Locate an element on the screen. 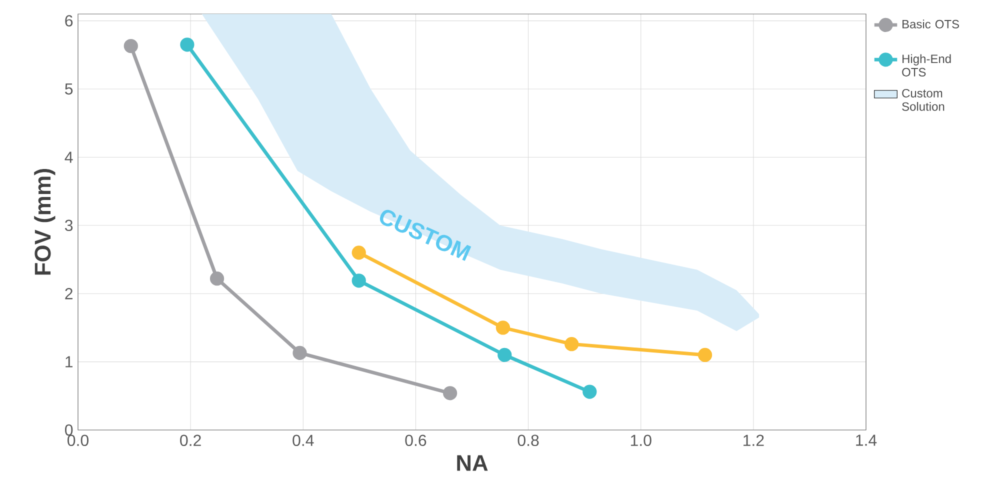  y-tick-label: 3 is located at coordinates (68, 226).